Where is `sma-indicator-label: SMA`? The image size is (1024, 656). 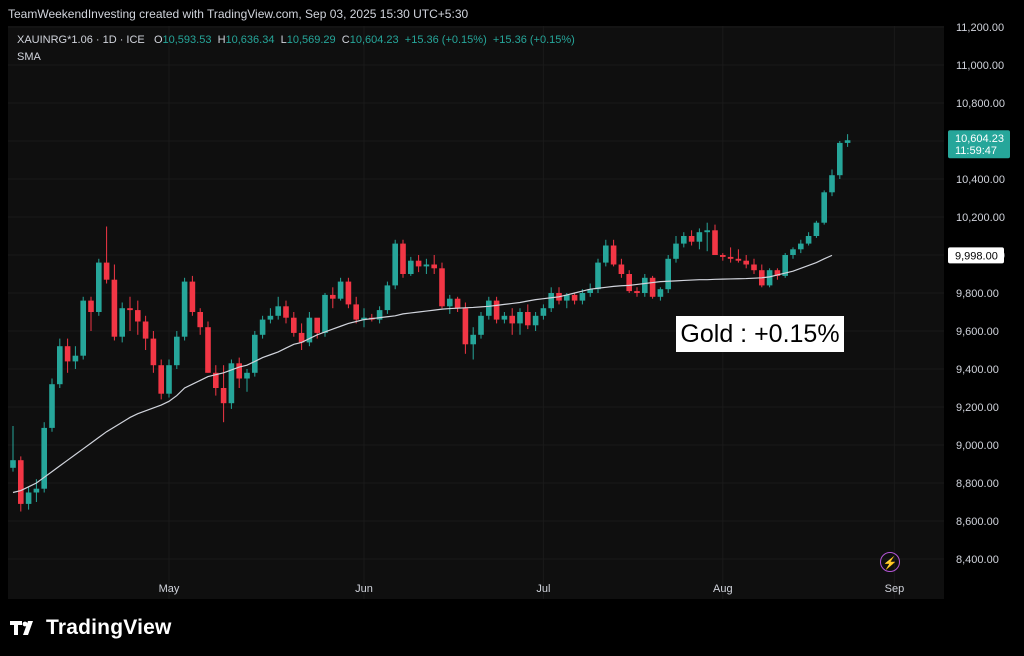
sma-indicator-label: SMA is located at coordinates (29, 57).